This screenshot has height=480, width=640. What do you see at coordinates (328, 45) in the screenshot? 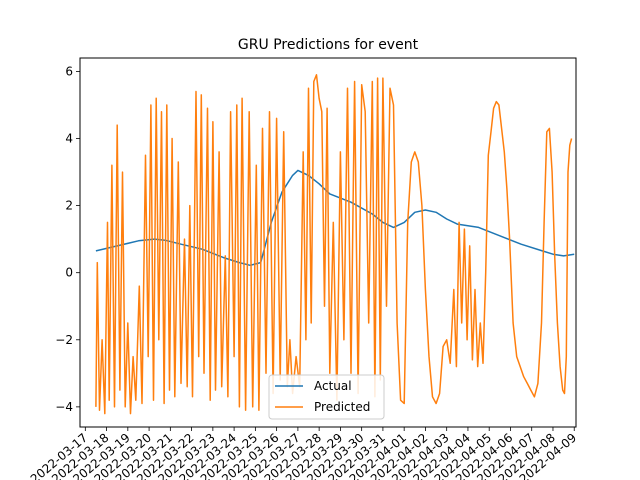
I see `chart-title: GRU Predictions for event` at bounding box center [328, 45].